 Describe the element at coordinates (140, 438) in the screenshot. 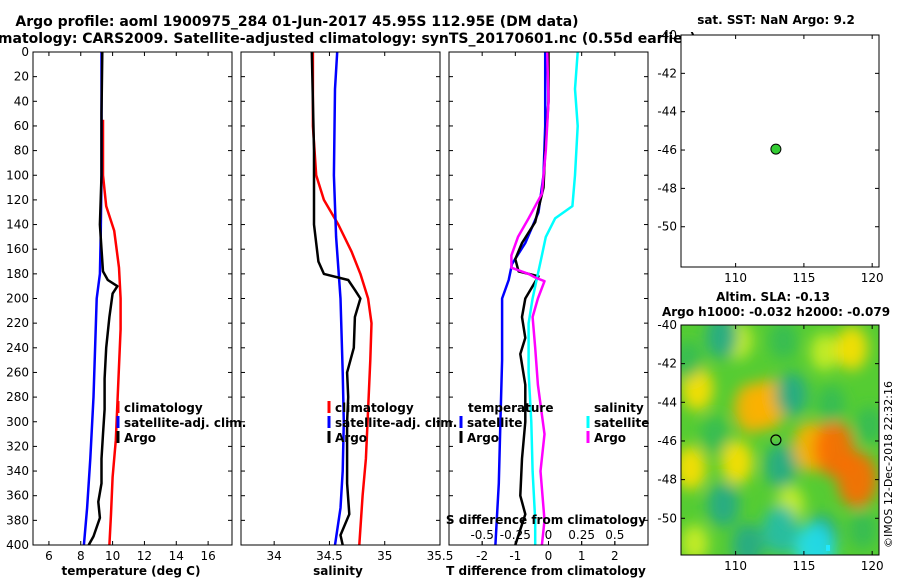

I see `legend-label-argo: Argo` at that location.